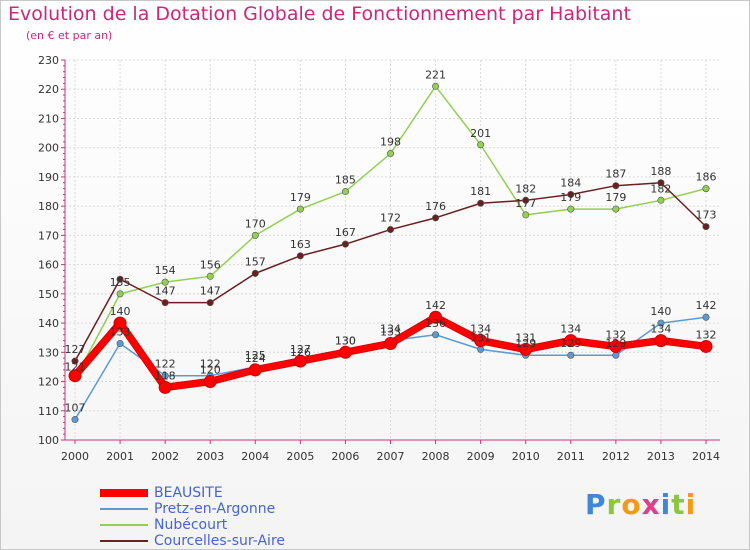 This screenshot has height=550, width=750. Describe the element at coordinates (435, 305) in the screenshot. I see `data-label: 142` at that location.